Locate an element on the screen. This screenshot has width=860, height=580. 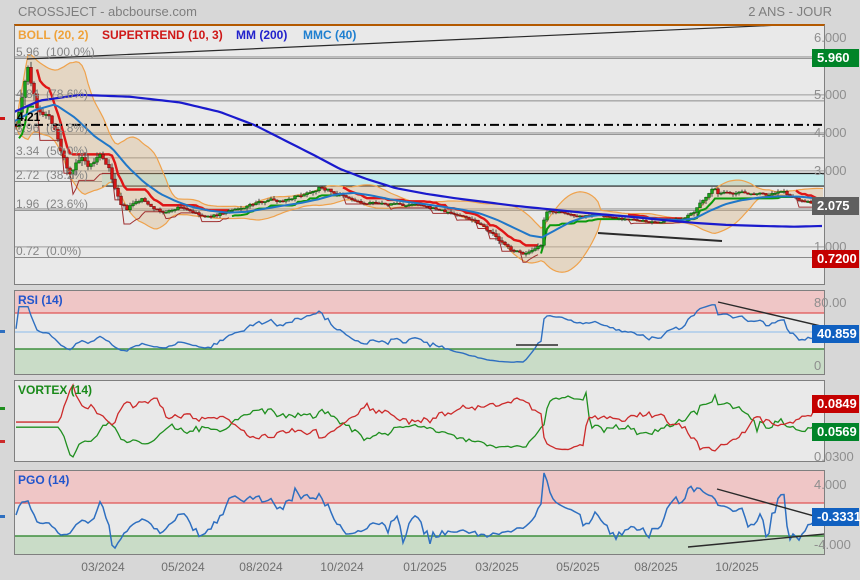
x-date-7: 05/2025 is located at coordinates (578, 567).